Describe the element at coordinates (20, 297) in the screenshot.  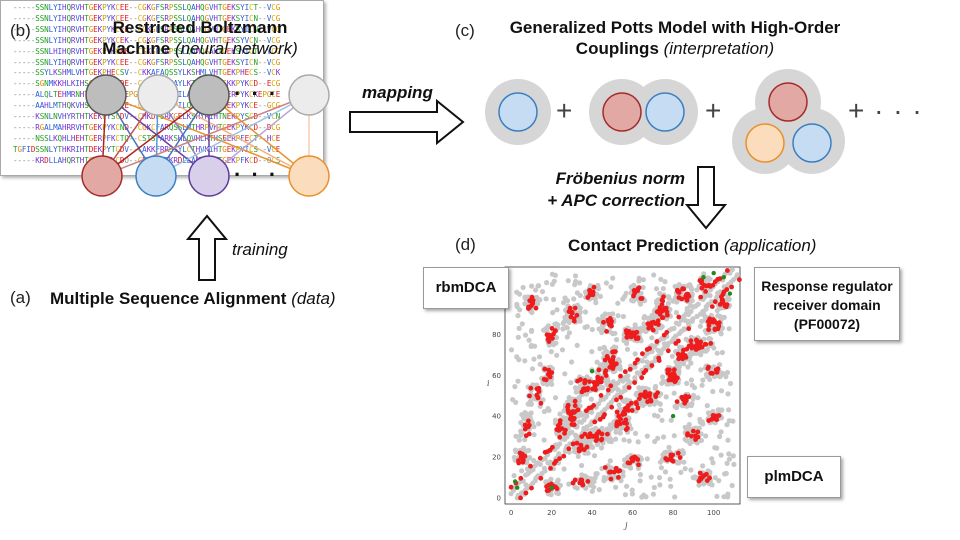
I see `panel-a-label: (a)` at that location.